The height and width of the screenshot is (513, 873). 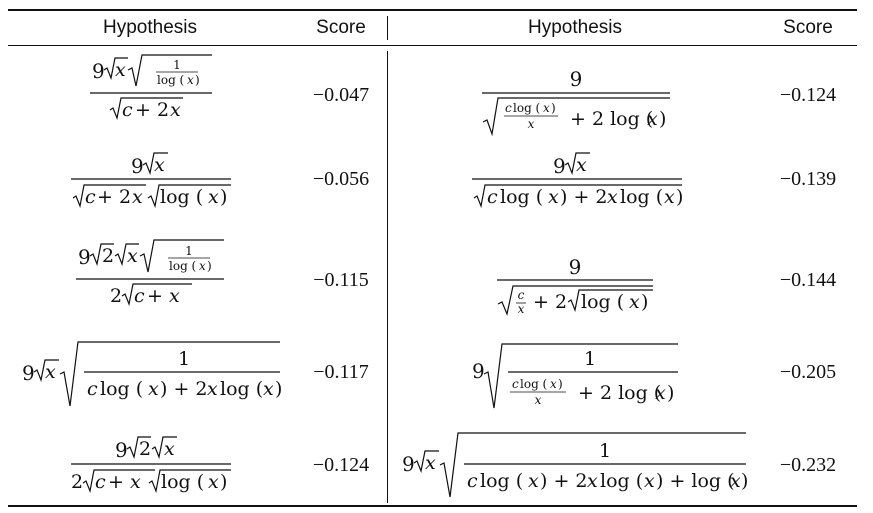 What do you see at coordinates (341, 372) in the screenshot?
I see `left-row-4-score: −0.117` at bounding box center [341, 372].